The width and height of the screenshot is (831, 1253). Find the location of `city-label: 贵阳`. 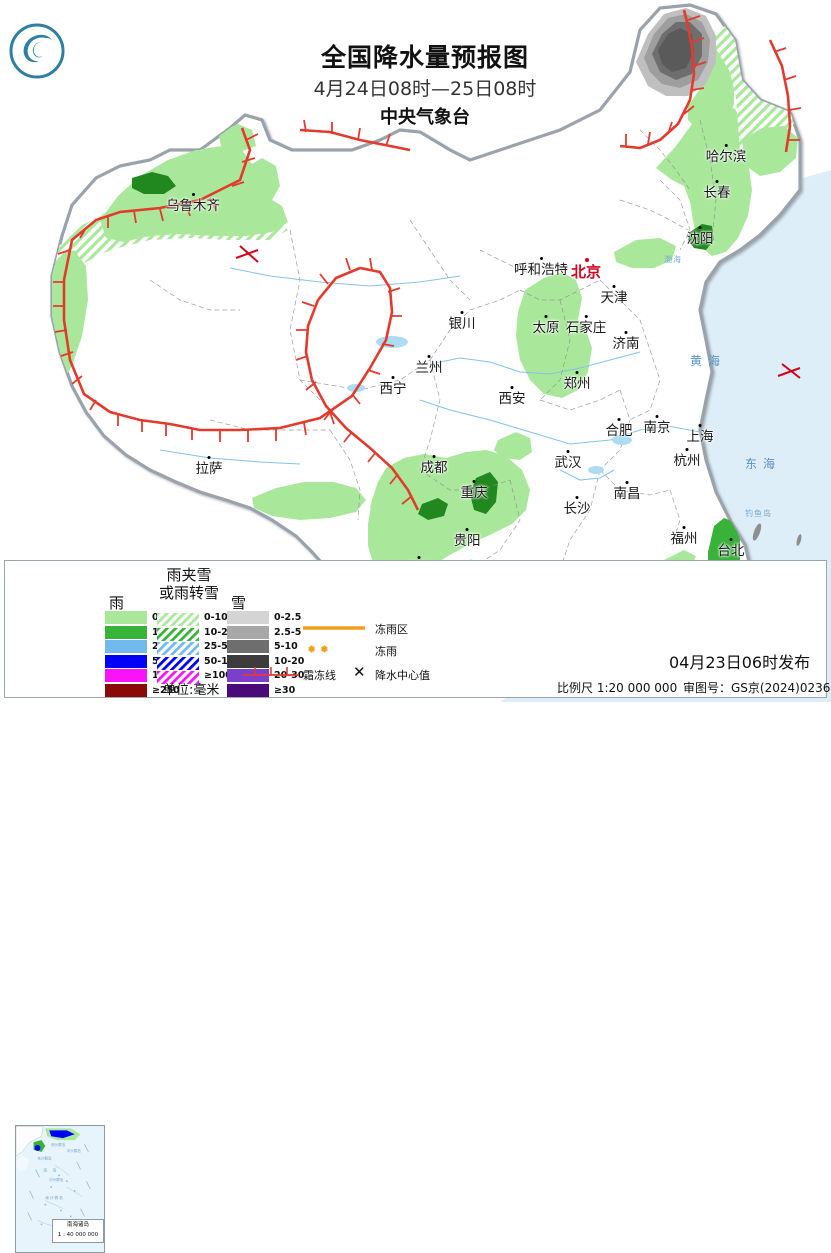

city-label: 贵阳 is located at coordinates (467, 538).